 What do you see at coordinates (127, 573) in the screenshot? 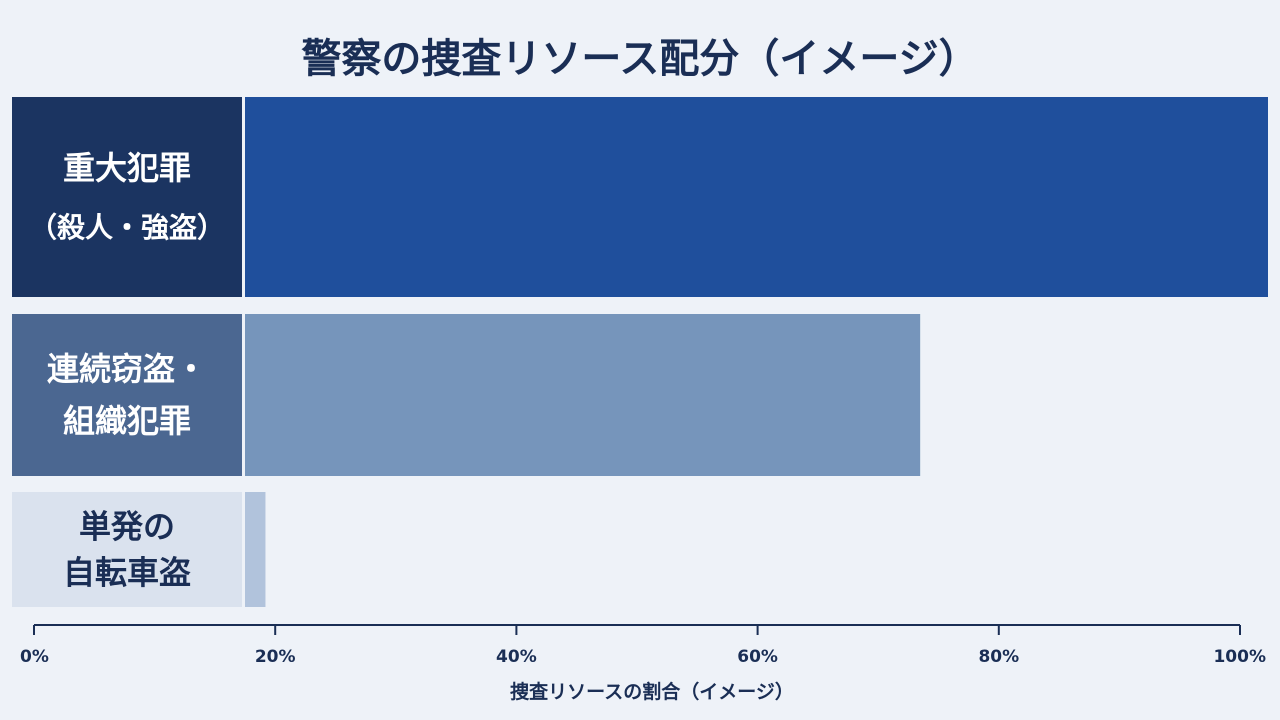
I see `category-label: 自転車盗` at bounding box center [127, 573].